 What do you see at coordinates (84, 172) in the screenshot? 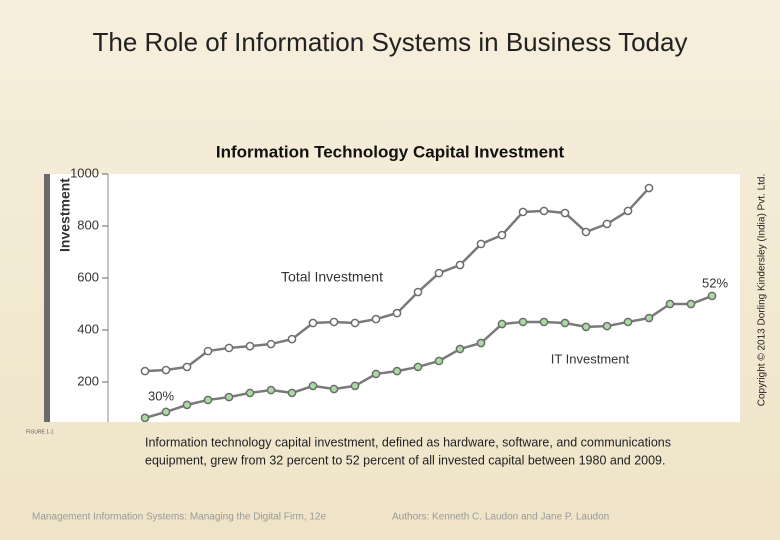
I see `y-tick-label: 1000` at bounding box center [84, 172].